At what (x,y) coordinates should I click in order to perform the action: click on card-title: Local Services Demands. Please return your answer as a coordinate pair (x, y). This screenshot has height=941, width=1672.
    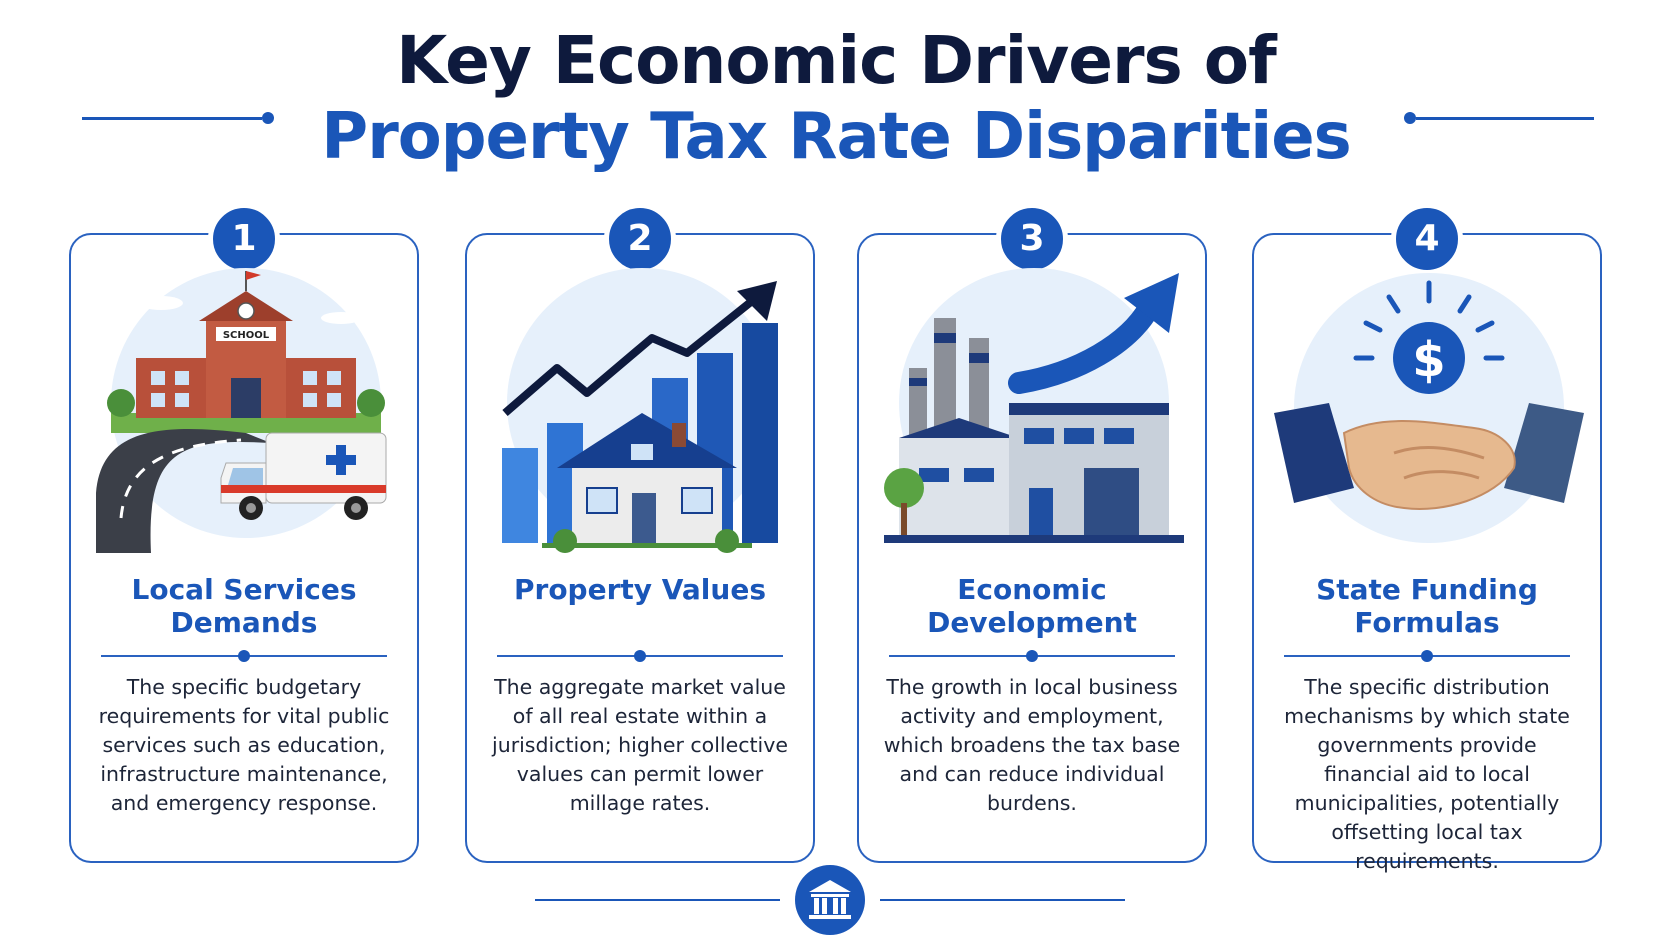
    Looking at the image, I should click on (244, 606).